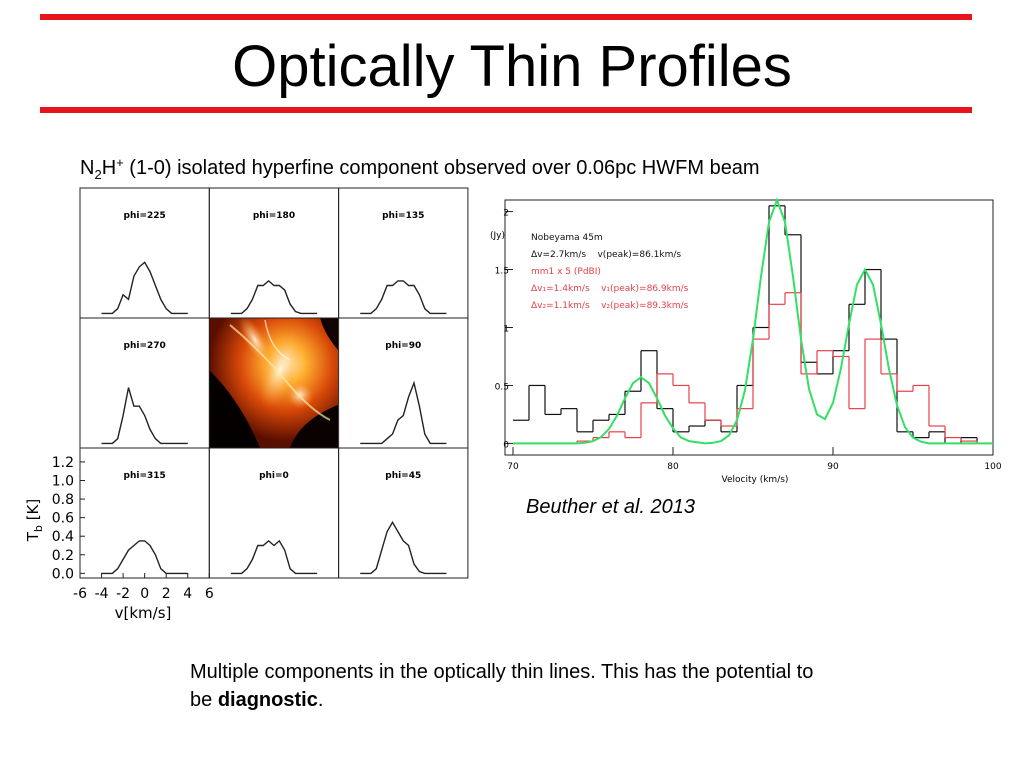 This screenshot has height=768, width=1024. I want to click on x-tick-label: -6, so click(80, 594).